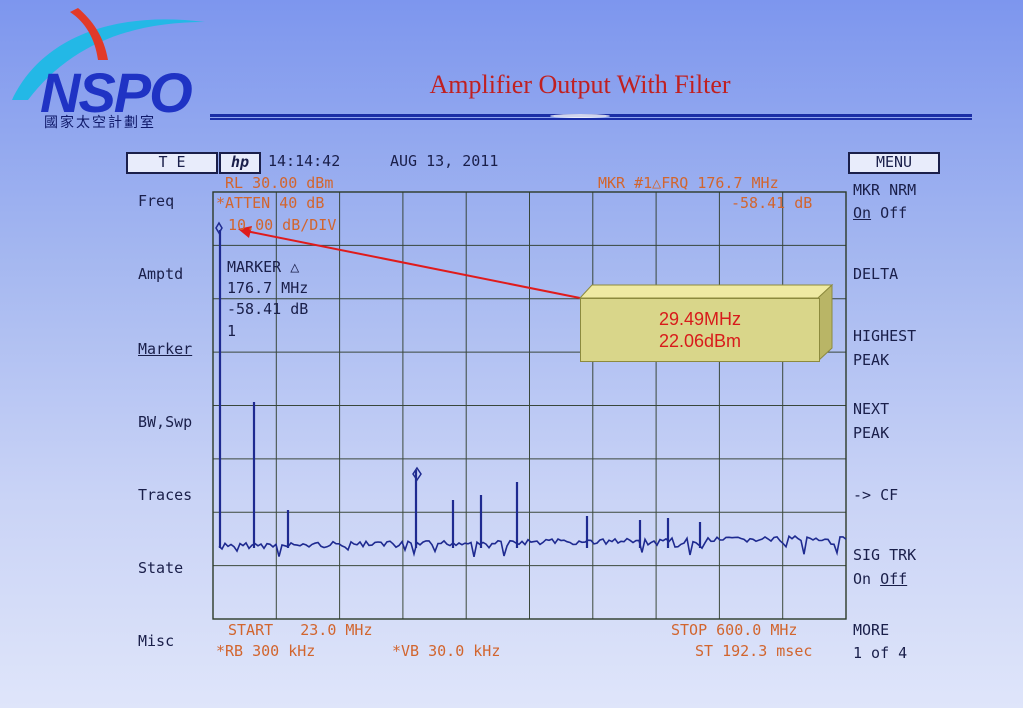 This screenshot has height=708, width=1023. I want to click on logo-swoosh-icon, so click(108, 54).